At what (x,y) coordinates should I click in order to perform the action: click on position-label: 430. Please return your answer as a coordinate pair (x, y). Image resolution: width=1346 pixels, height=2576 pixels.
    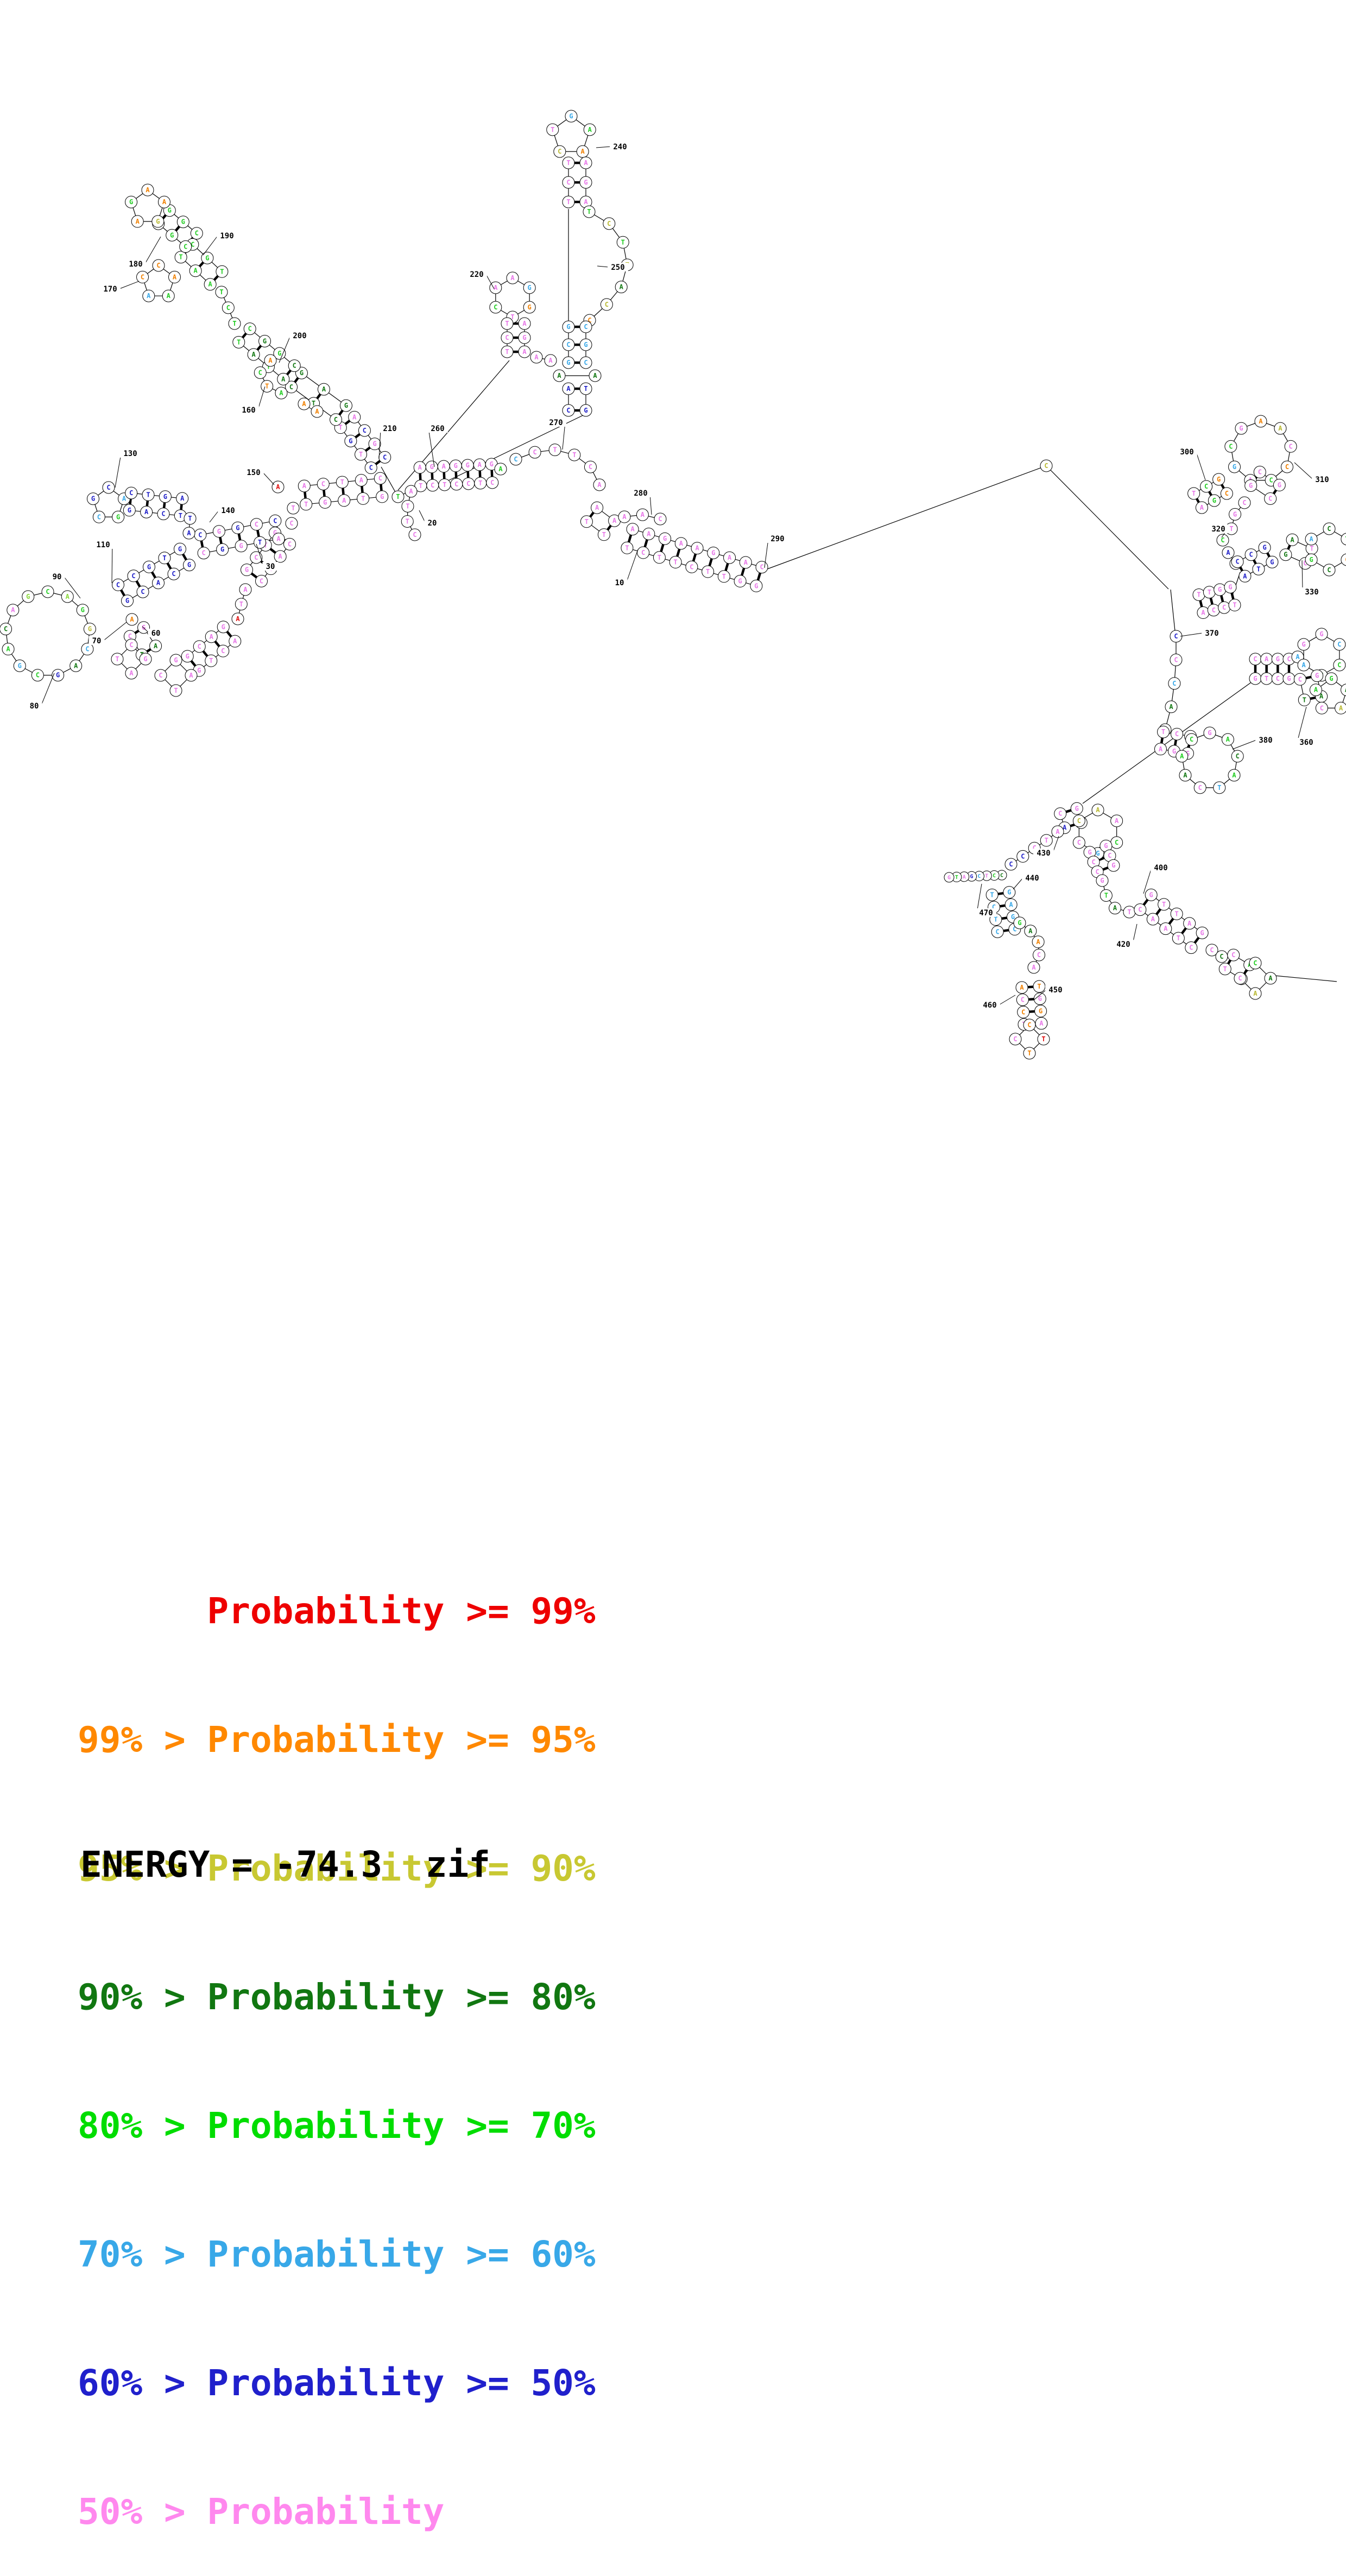
    Looking at the image, I should click on (1043, 853).